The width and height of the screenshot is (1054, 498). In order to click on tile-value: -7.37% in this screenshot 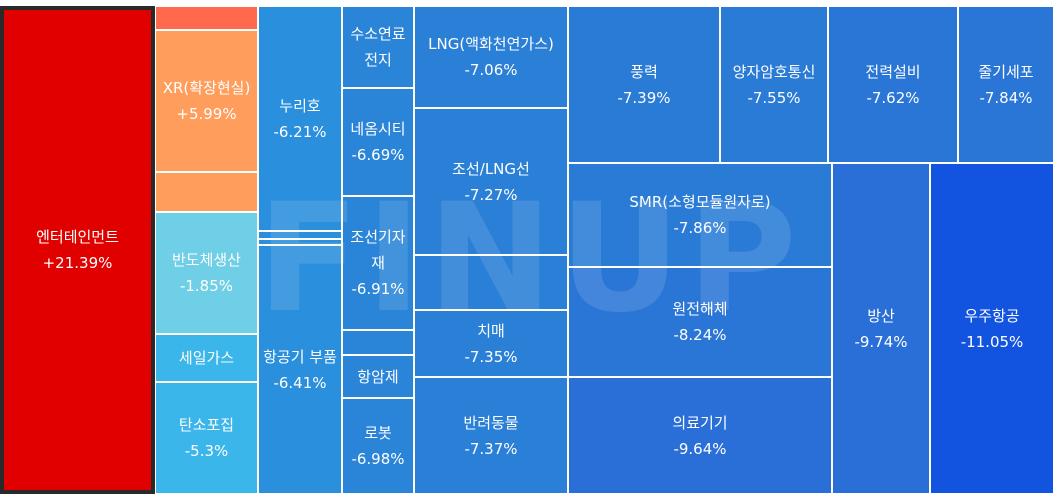, I will do `click(491, 448)`.